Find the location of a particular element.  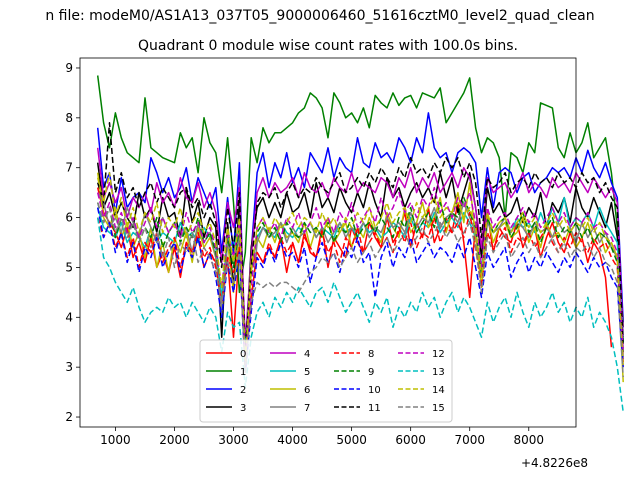

legend-label-13: 13 is located at coordinates (438, 372).